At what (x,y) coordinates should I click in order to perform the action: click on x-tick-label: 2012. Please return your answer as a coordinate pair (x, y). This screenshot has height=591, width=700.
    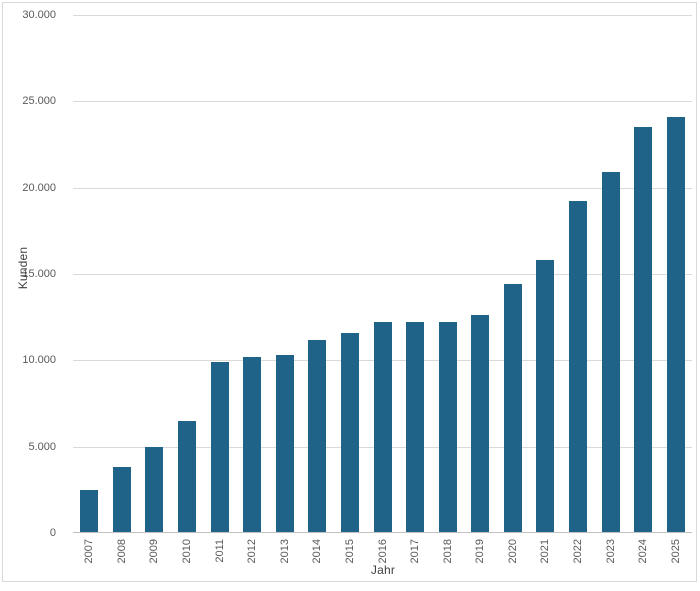
    Looking at the image, I should click on (252, 551).